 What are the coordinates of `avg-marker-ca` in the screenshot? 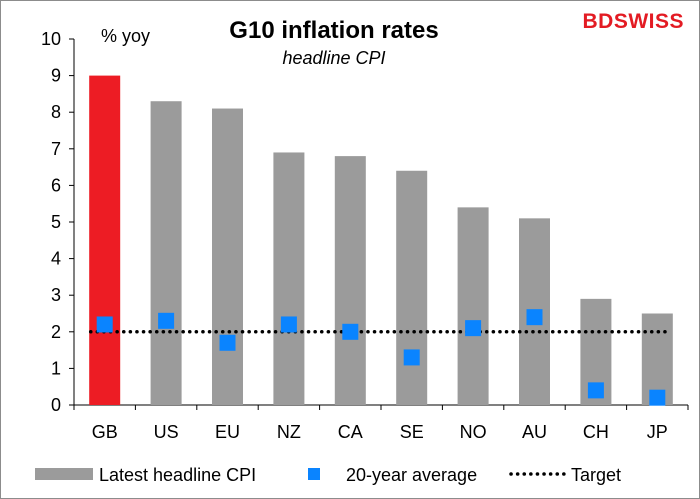 It's located at (350, 331).